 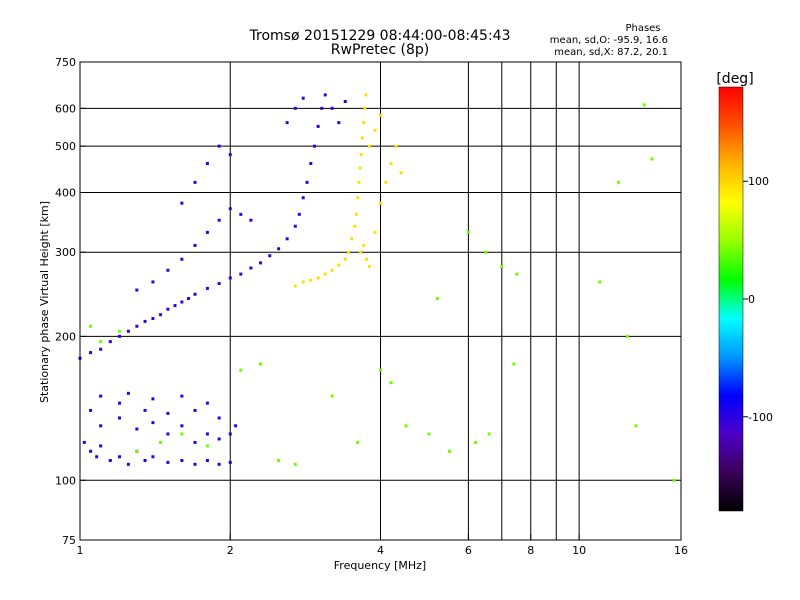 What do you see at coordinates (579, 550) in the screenshot?
I see `x-tick-label-5: 10` at bounding box center [579, 550].